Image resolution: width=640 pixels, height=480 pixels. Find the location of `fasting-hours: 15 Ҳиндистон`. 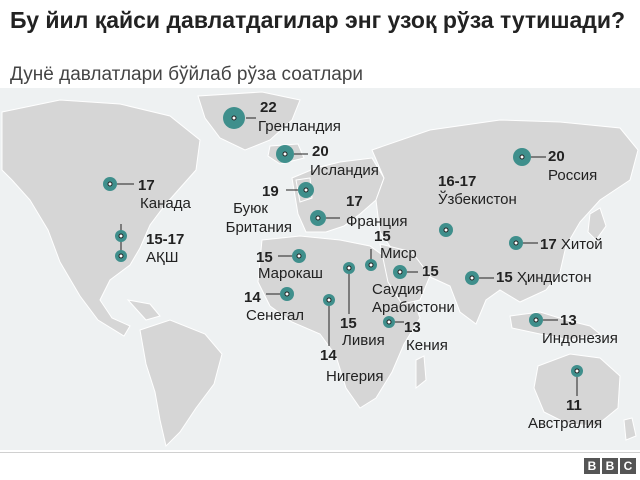

fasting-hours: 15 Ҳиндистон is located at coordinates (544, 277).